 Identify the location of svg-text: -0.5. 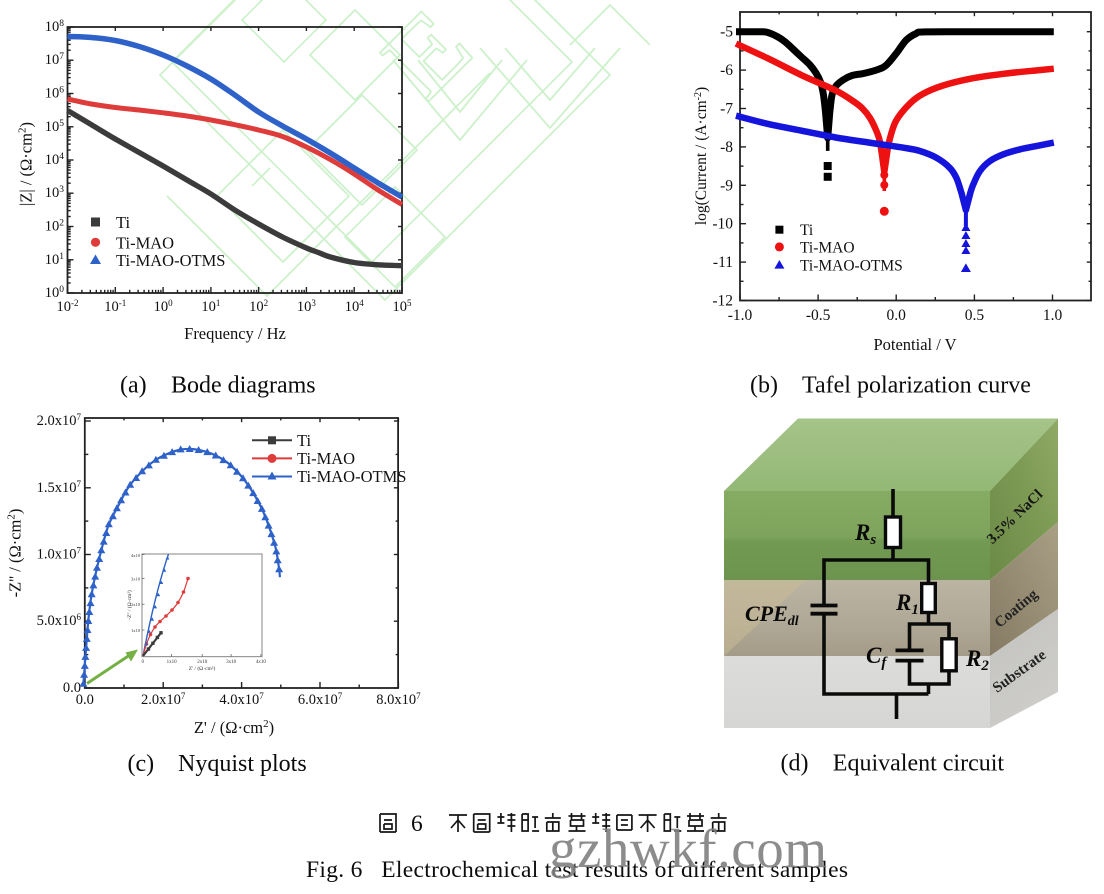
(818, 315).